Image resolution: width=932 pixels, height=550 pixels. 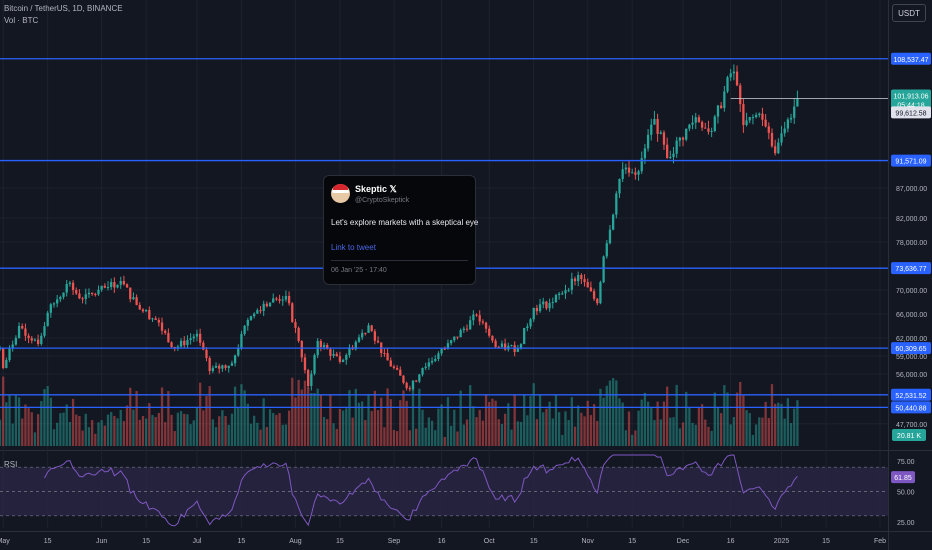 I want to click on countdown-label: 05:44:18, so click(x=910, y=106).